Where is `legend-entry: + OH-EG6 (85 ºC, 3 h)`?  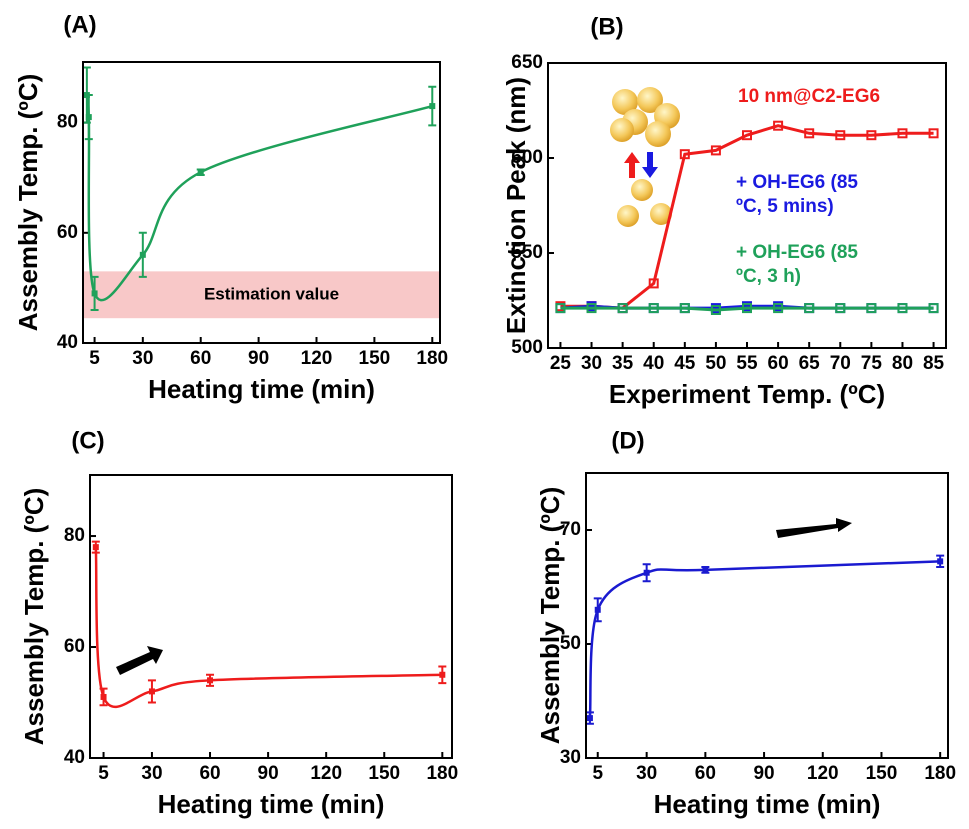
legend-entry: + OH-EG6 (85 ºC, 3 h) is located at coordinates (797, 264).